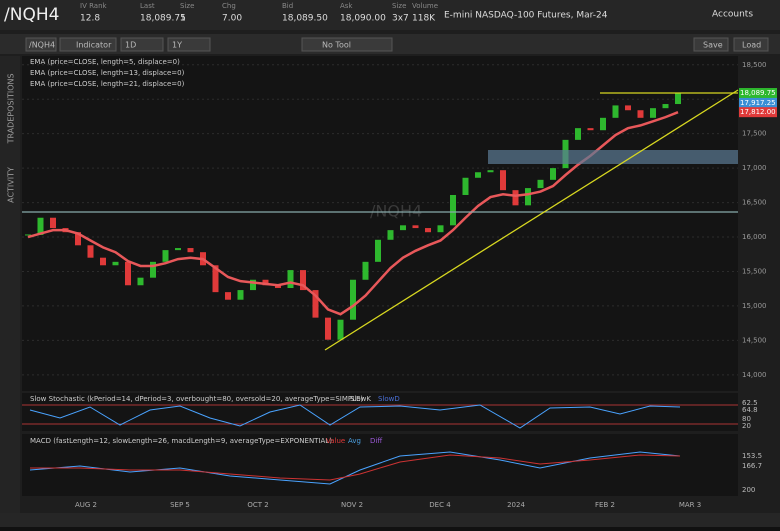 The image size is (780, 531). What do you see at coordinates (94, 45) in the screenshot?
I see `indicator-label: Indicator` at bounding box center [94, 45].